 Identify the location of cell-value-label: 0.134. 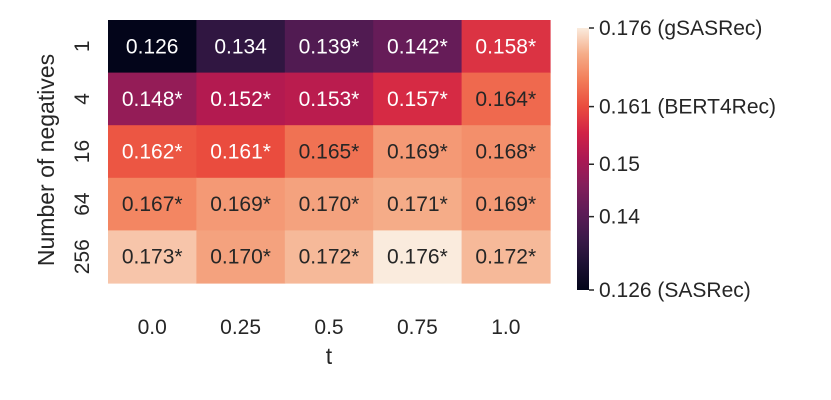
(240, 46).